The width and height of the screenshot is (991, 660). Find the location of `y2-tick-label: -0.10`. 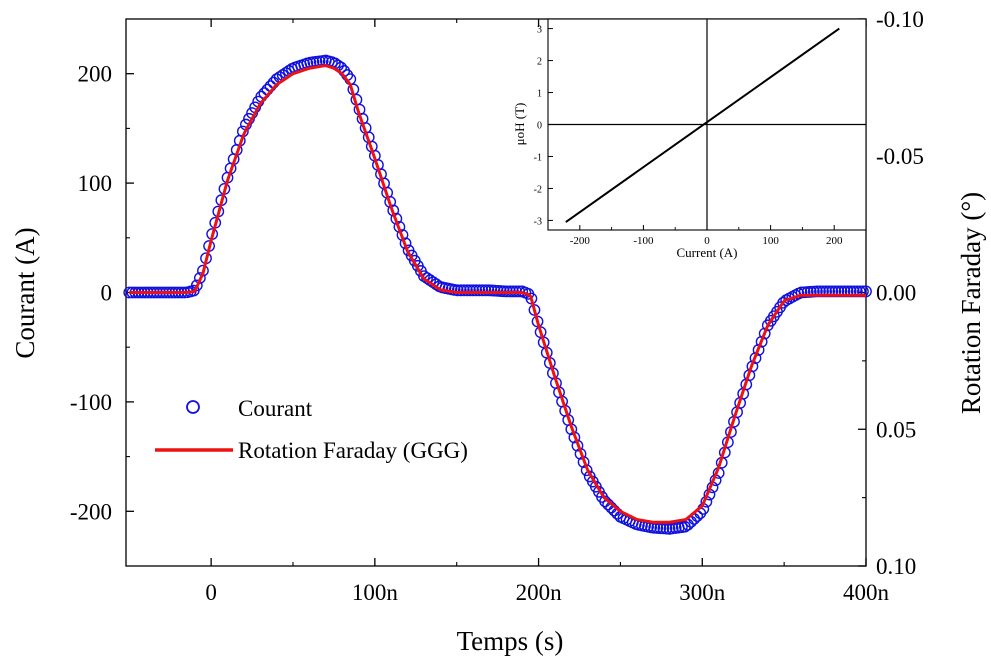

y2-tick-label: -0.10 is located at coordinates (900, 19).